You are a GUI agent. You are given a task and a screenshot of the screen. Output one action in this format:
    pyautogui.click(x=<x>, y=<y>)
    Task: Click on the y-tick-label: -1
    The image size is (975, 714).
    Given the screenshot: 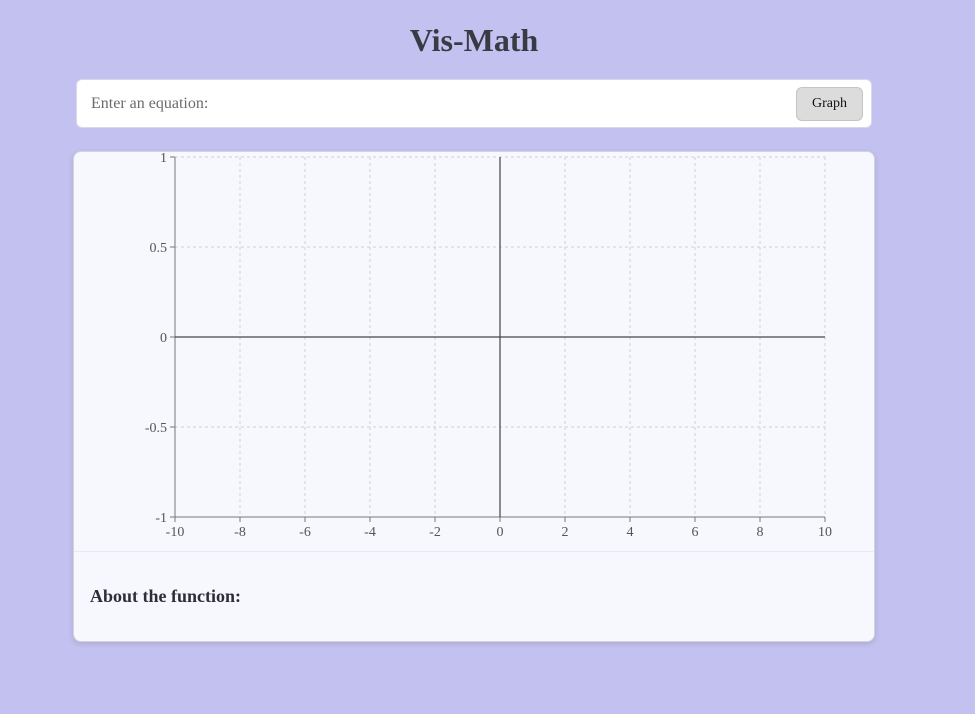 What is the action you would take?
    pyautogui.click(x=161, y=518)
    